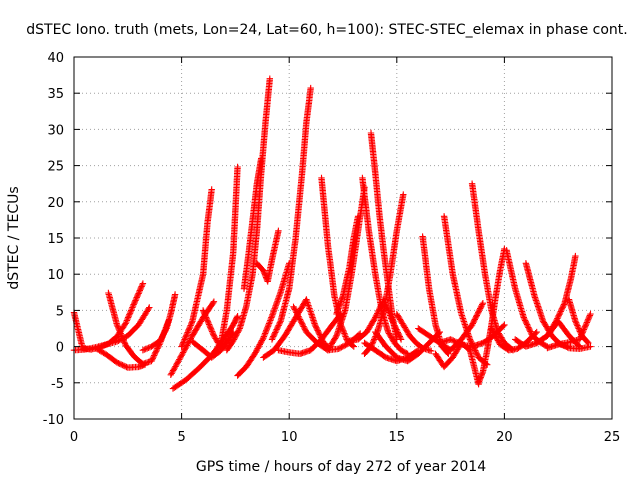  What do you see at coordinates (55, 58) in the screenshot?
I see `y-tick-label: 40` at bounding box center [55, 58].